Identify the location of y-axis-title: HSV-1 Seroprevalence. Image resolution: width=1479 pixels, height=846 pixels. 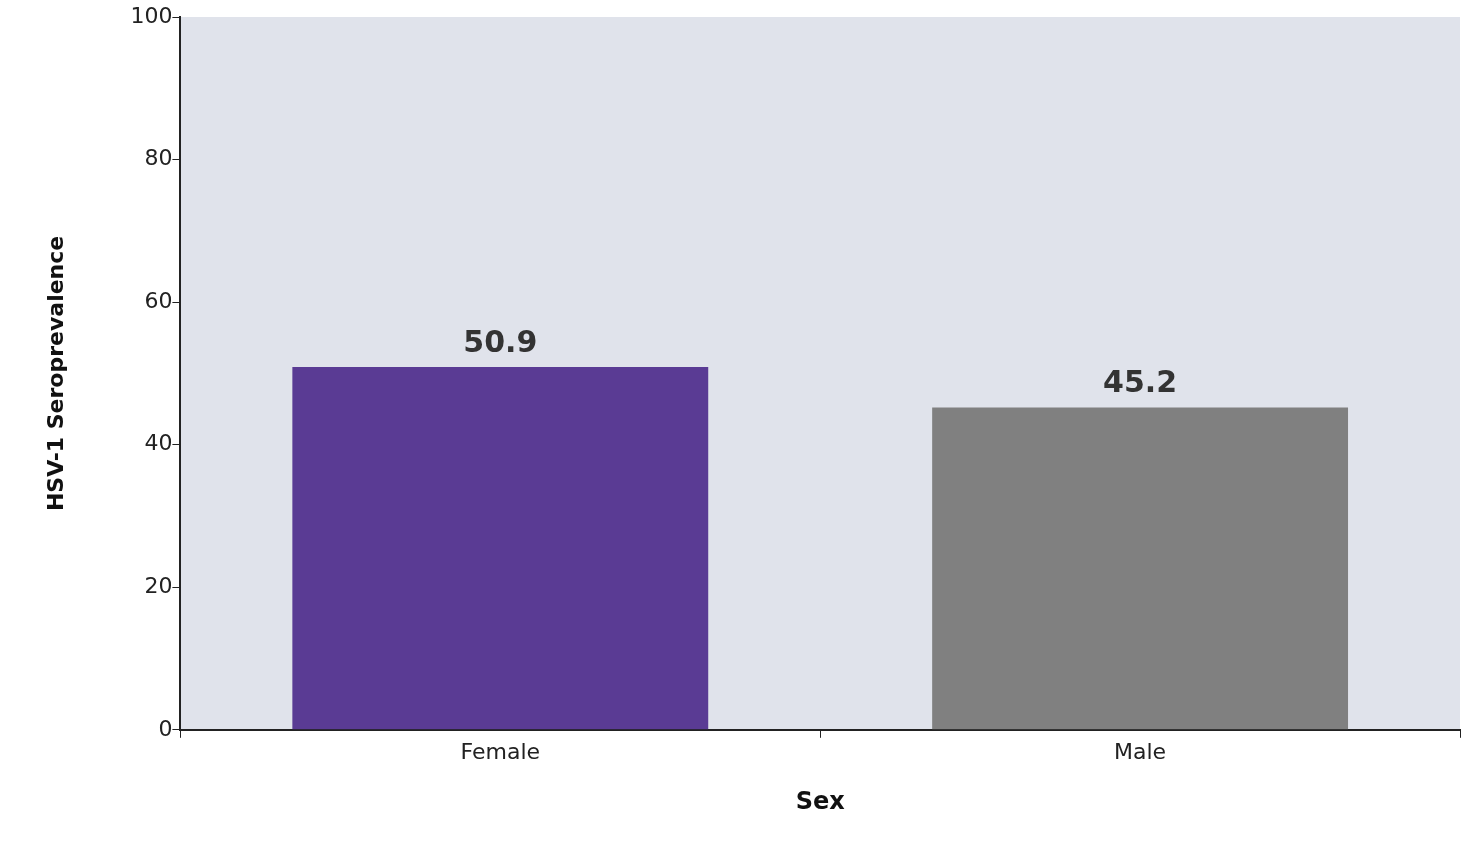
(55, 373).